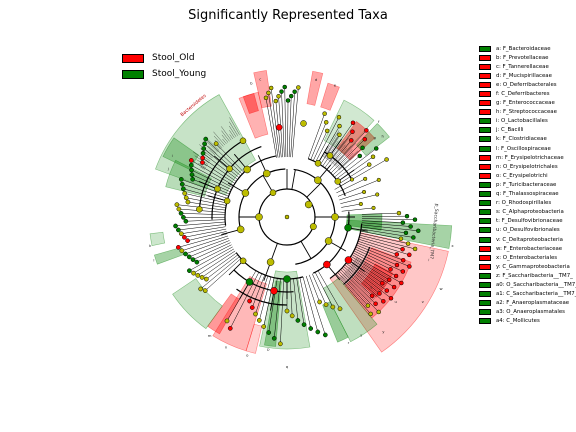  What do you see at coordinates (527, 275) in the screenshot?
I see `clade-key-item: z: F_Saccharibacteria__TM7_` at bounding box center [527, 275].